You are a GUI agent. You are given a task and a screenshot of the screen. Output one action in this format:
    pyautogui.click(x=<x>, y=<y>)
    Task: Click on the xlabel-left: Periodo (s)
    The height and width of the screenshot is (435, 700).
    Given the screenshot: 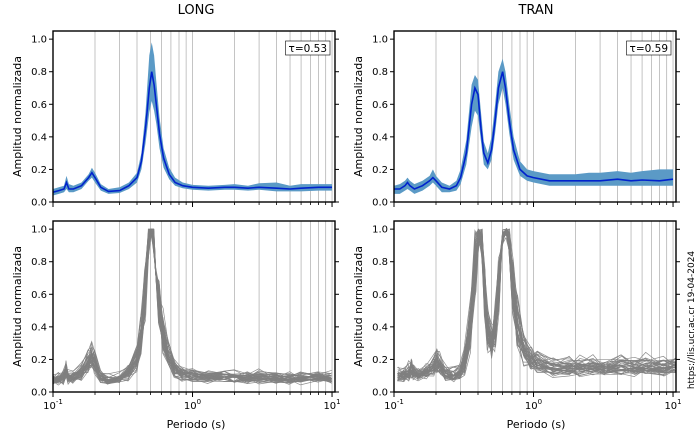 What is the action you would take?
    pyautogui.click(x=196, y=424)
    